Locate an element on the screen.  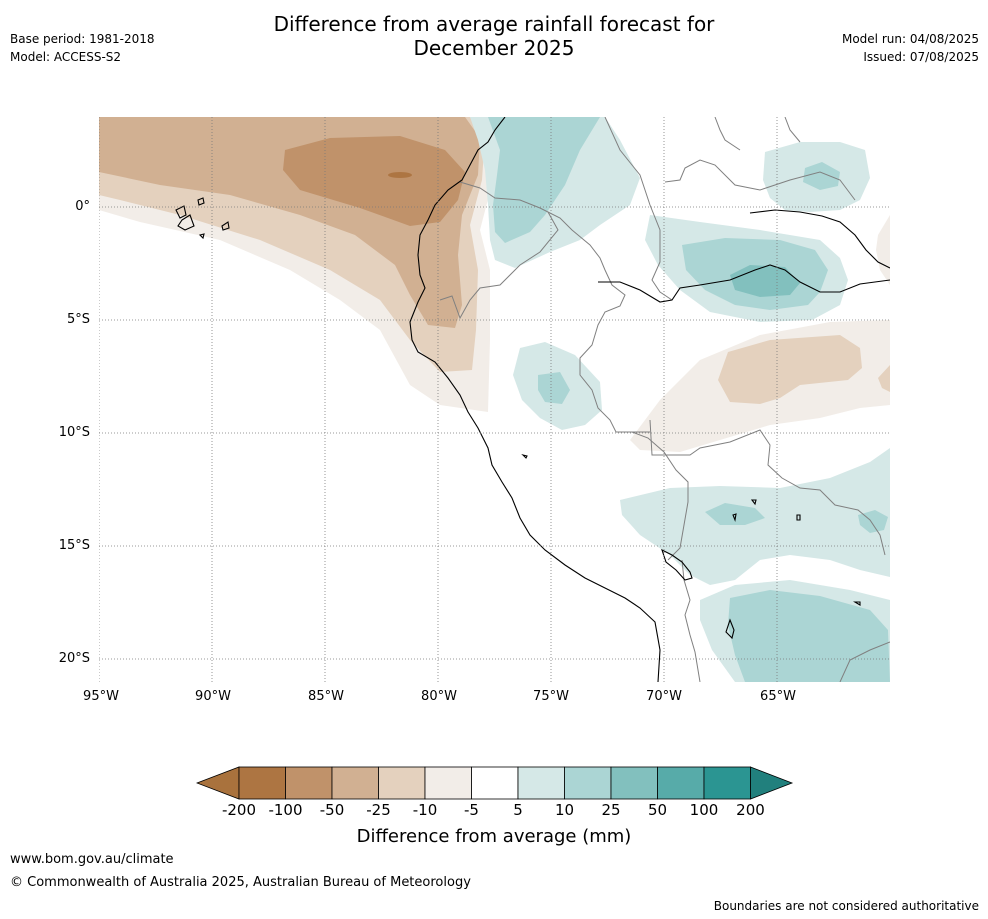
colorbar-label: 10 is located at coordinates (564, 810).